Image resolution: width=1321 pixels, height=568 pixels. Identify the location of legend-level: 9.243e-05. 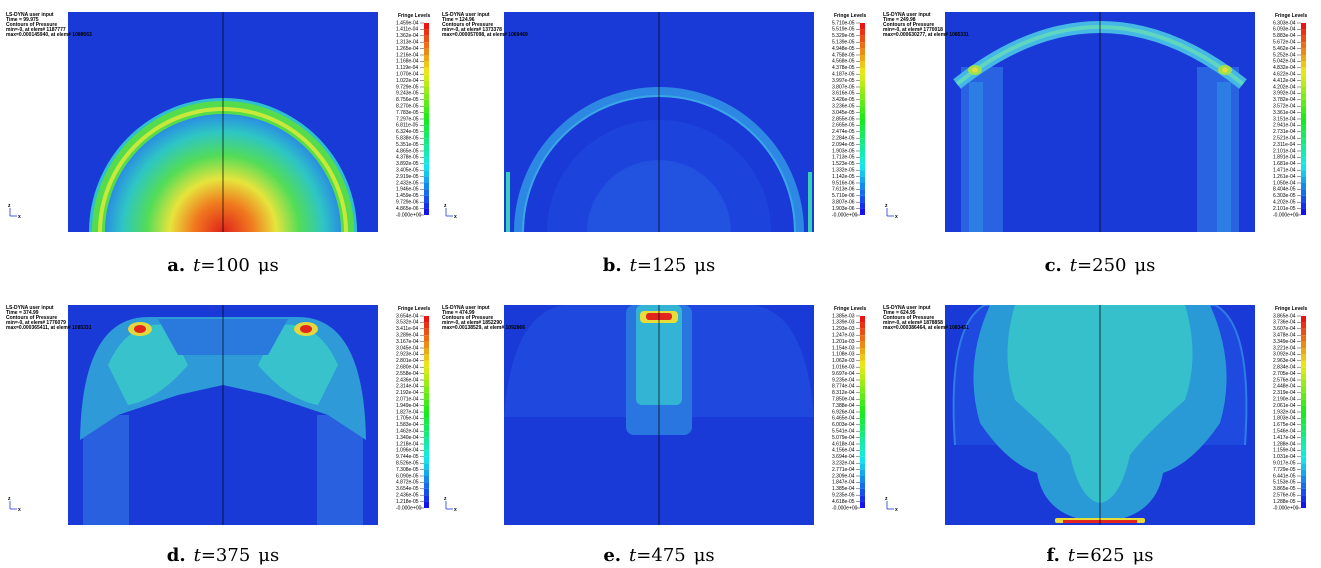
(407, 94).